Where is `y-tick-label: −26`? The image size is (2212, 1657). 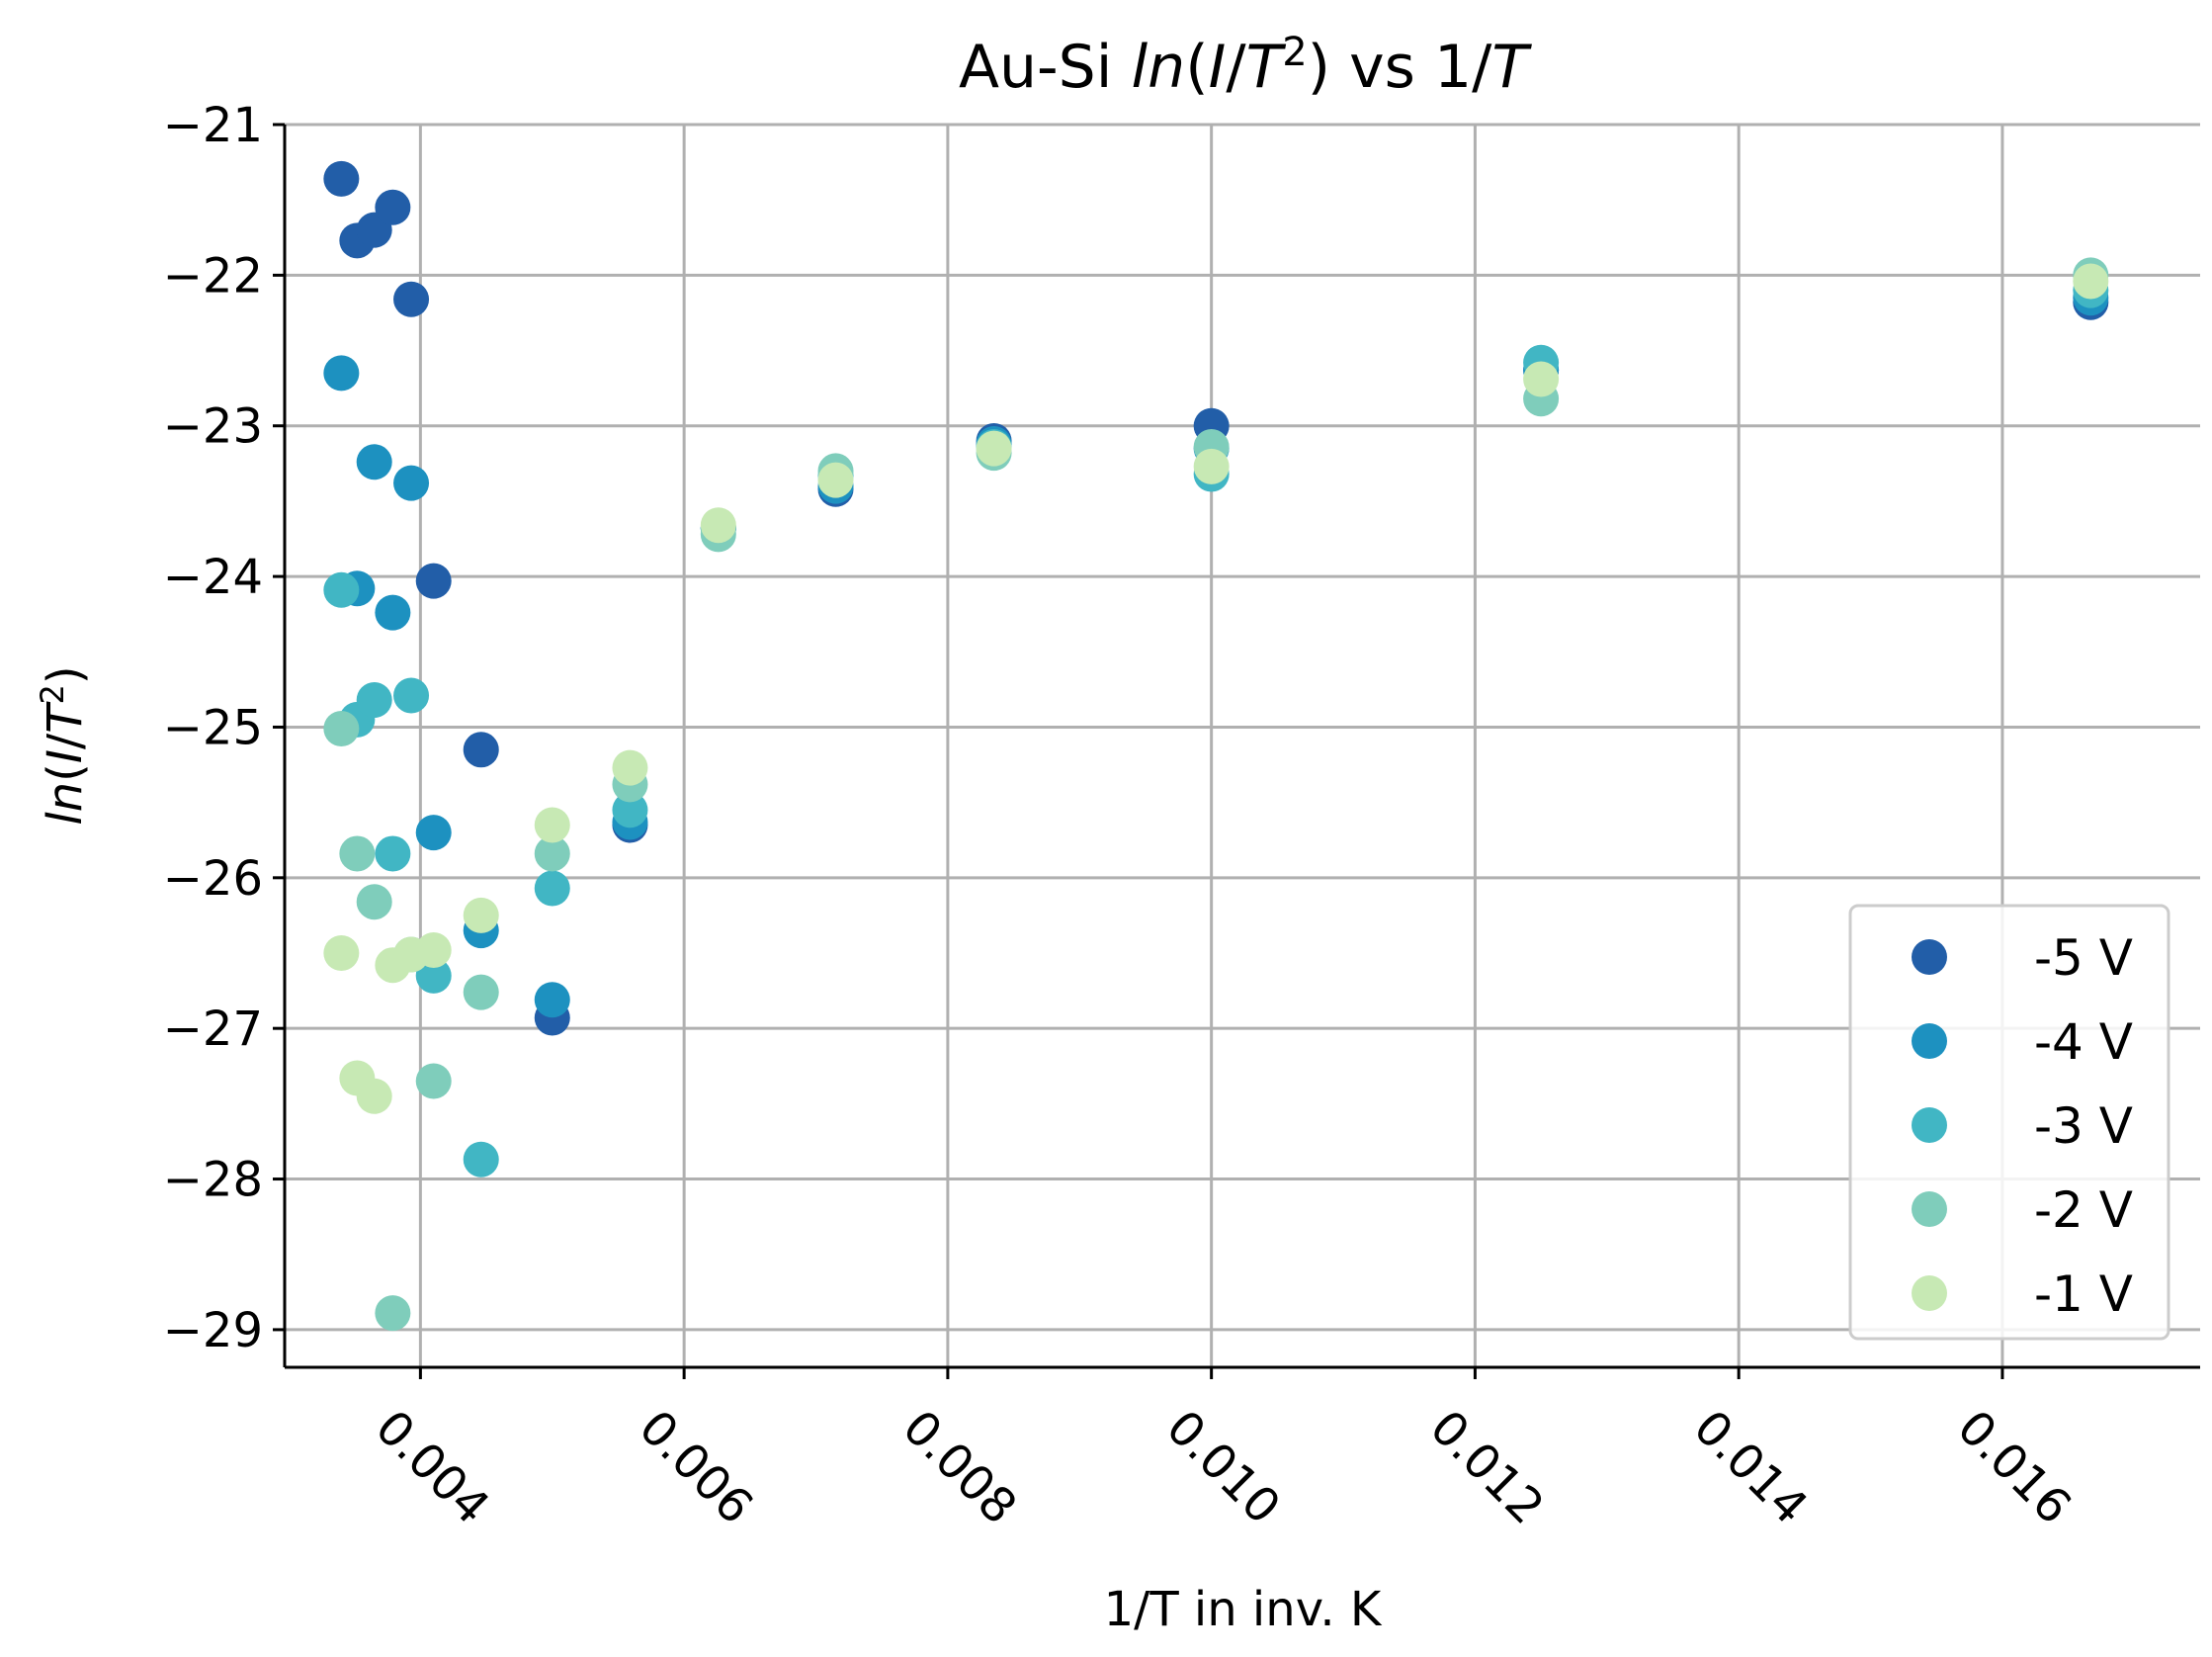 y-tick-label: −26 is located at coordinates (213, 879).